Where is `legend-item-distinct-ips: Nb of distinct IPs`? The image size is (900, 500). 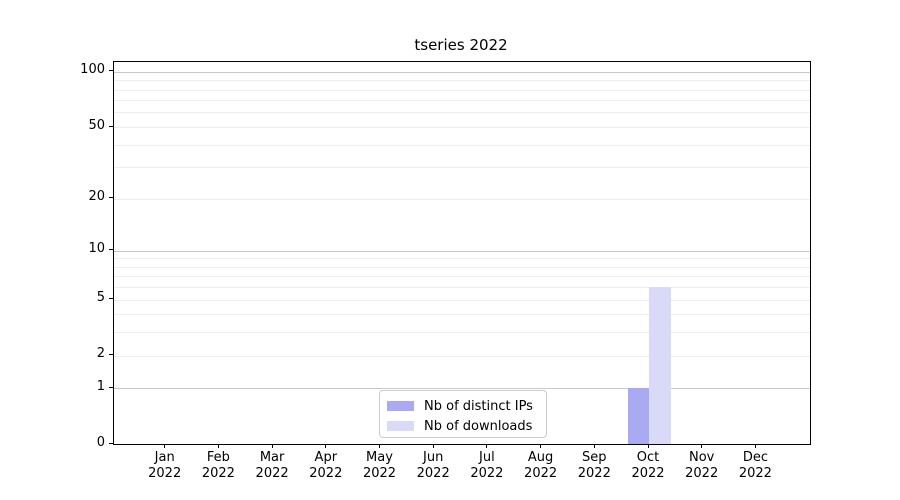
legend-item-distinct-ips: Nb of distinct IPs is located at coordinates (463, 406).